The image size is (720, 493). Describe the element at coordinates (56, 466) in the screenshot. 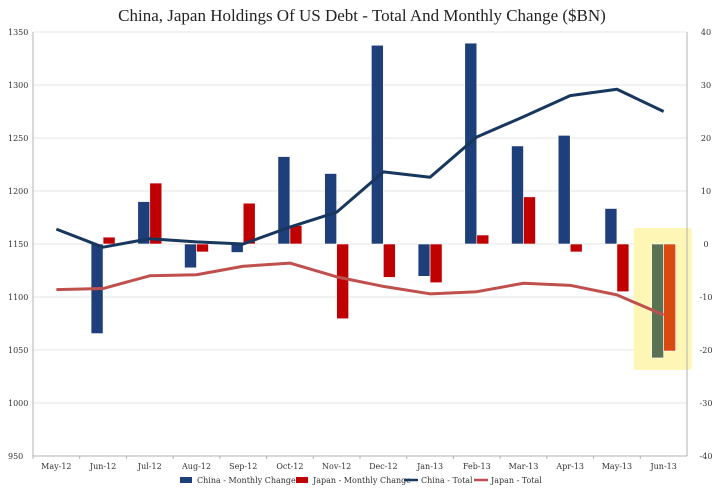

I see `x-axis-tick-label: May-12` at that location.